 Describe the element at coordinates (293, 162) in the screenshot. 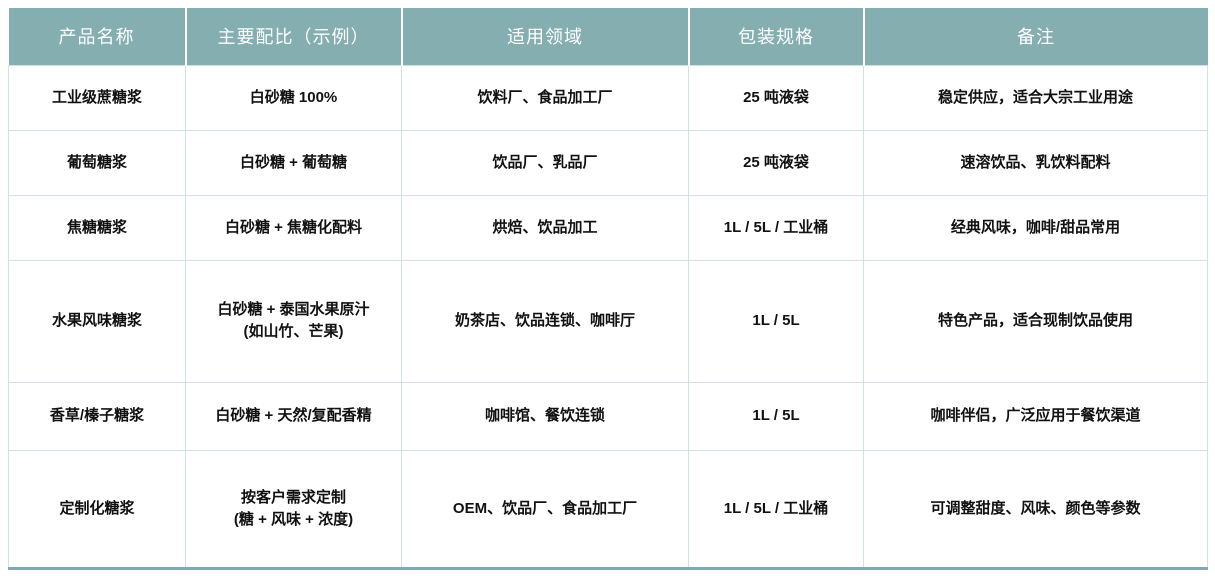

I see `cell-main-ratio: 白砂糖 + 葡萄糖` at that location.